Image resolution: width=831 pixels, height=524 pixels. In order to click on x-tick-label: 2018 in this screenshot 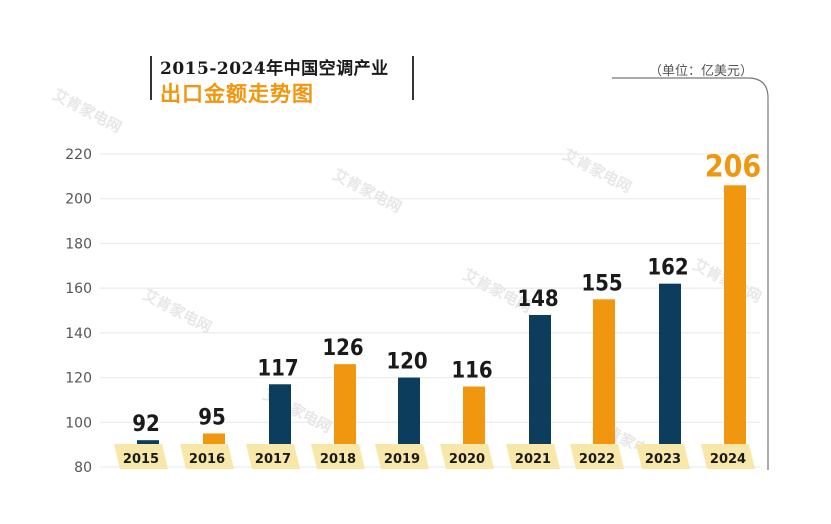, I will do `click(338, 459)`.